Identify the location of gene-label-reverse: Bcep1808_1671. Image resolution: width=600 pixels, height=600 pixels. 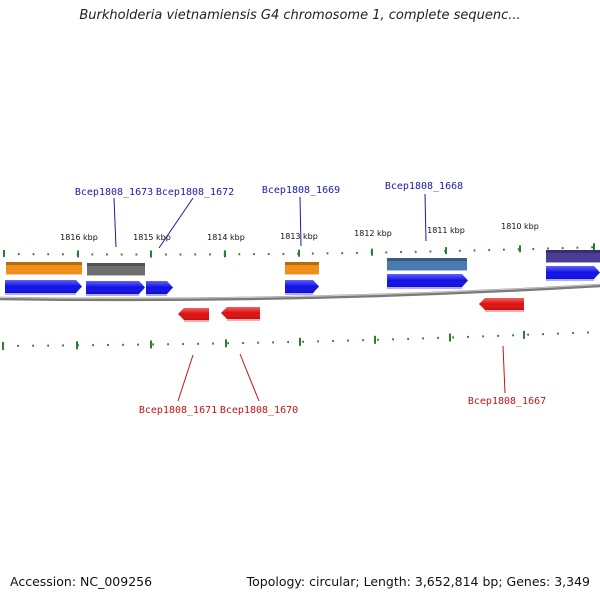
(178, 410).